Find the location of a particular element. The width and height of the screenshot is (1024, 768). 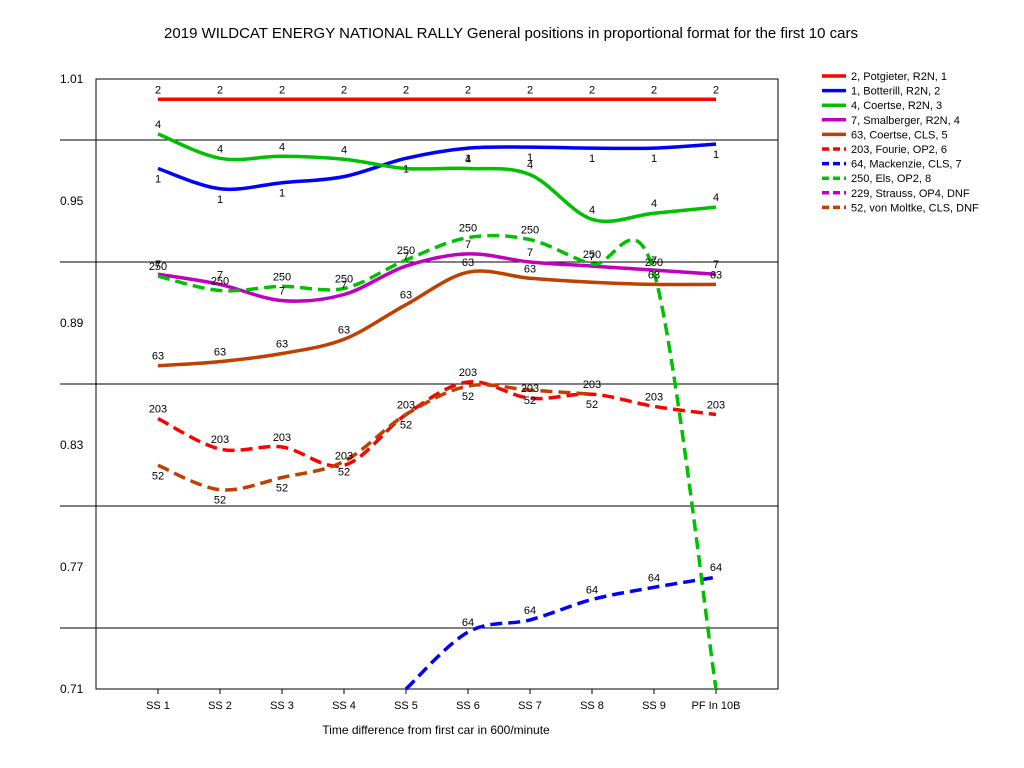

y-tick-label: 0.83 is located at coordinates (72, 445).